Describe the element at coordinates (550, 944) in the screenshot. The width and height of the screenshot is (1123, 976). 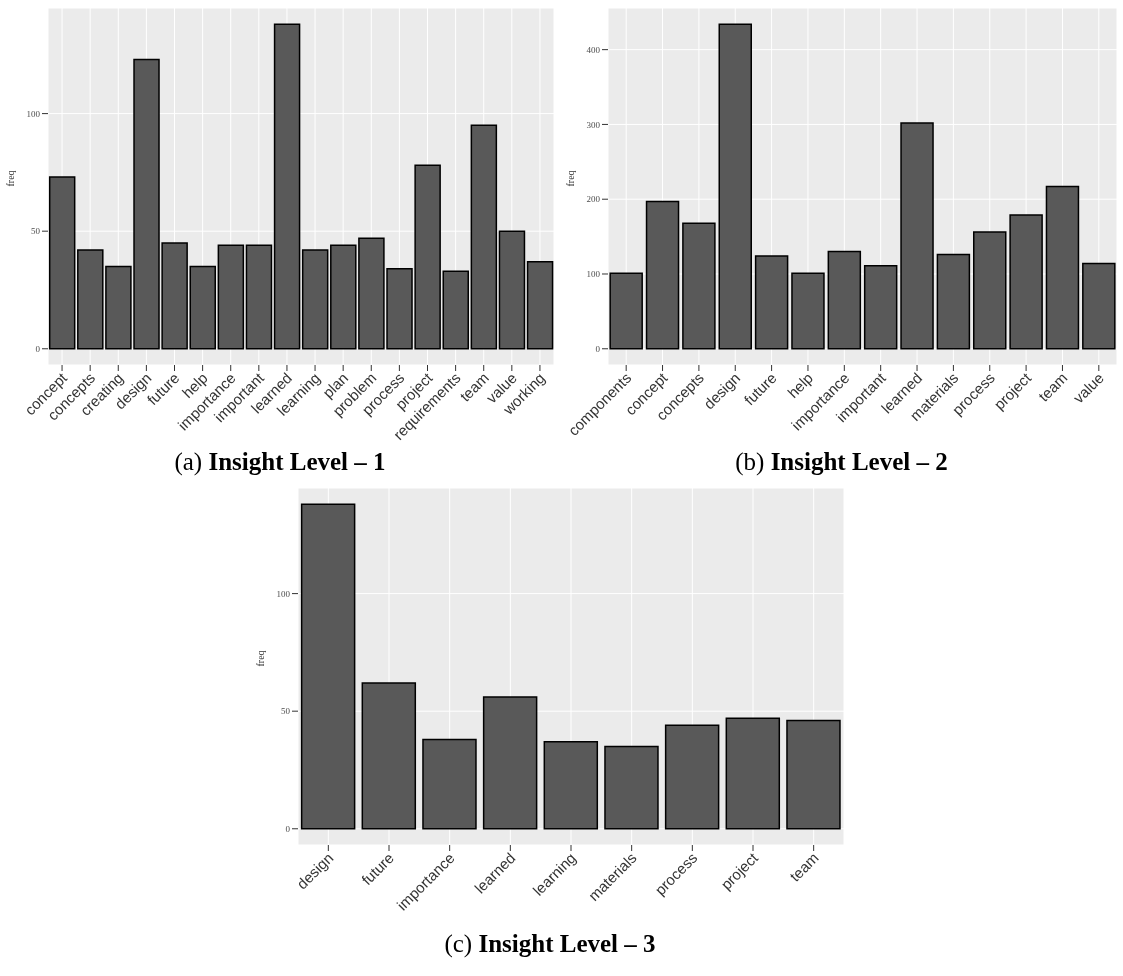
I see `text: (c) Insight Level – 3` at that location.